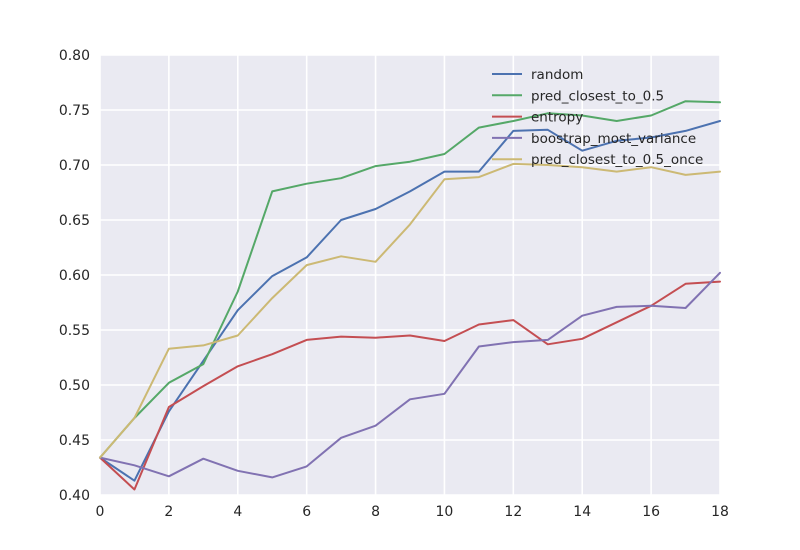 The width and height of the screenshot is (800, 550). I want to click on y-tick-label: 0.55, so click(74, 331).